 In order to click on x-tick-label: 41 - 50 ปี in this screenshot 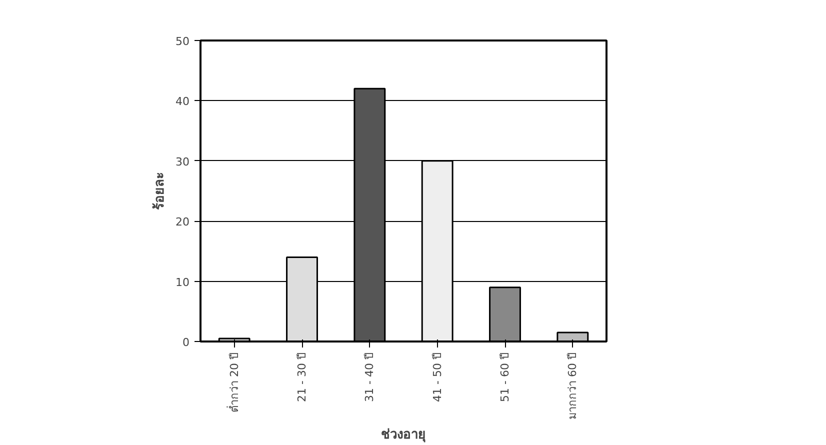, I will do `click(437, 377)`.